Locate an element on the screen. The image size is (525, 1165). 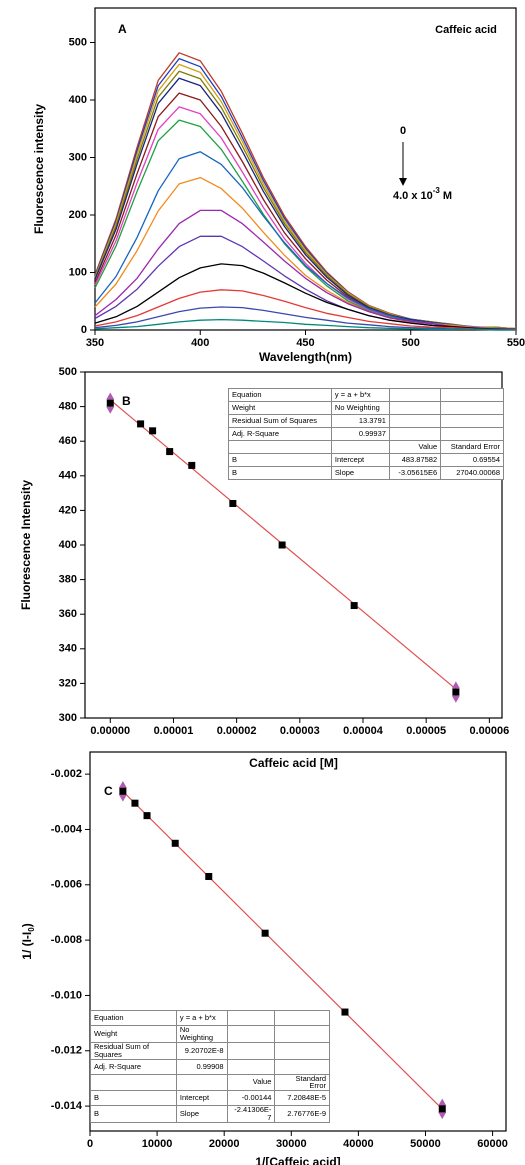
table-row: Value Standard Error is located at coordinates (210, 1082).